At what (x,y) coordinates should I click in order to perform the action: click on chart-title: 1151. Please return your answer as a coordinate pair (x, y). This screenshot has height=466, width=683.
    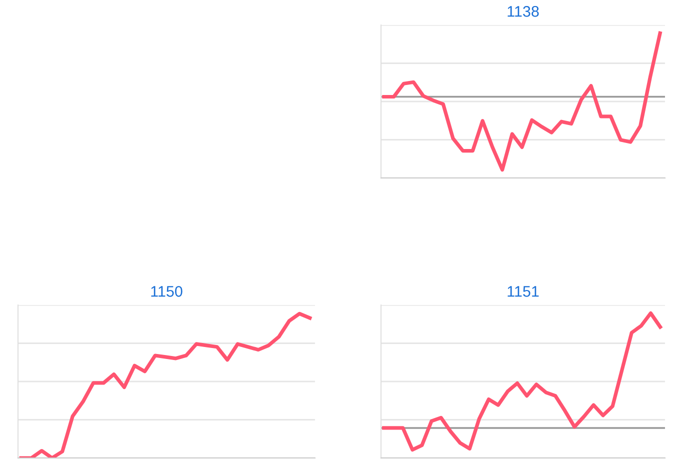
    Looking at the image, I should click on (523, 291).